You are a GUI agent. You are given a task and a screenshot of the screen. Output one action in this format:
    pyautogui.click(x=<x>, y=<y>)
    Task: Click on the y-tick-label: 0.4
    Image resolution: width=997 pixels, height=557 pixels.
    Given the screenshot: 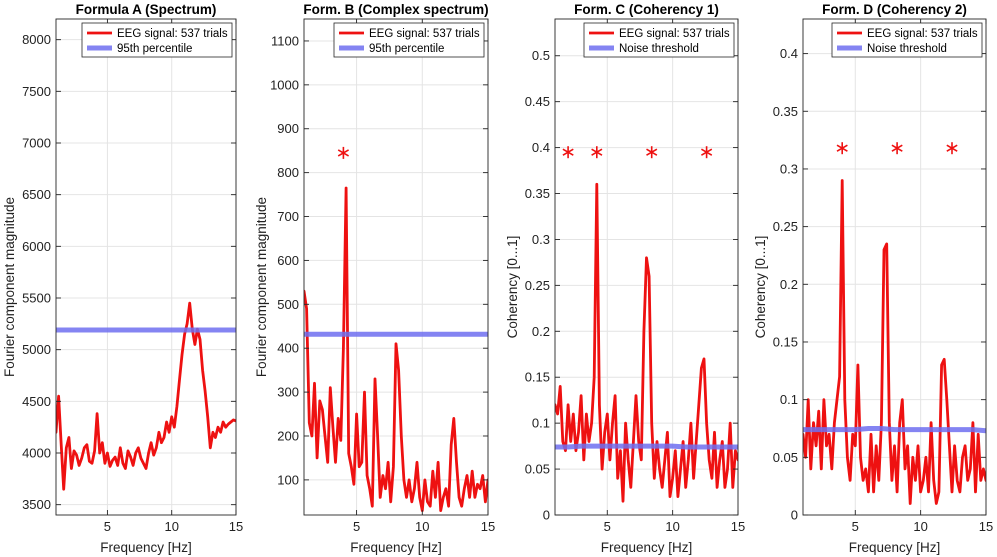 What is the action you would take?
    pyautogui.click(x=541, y=147)
    